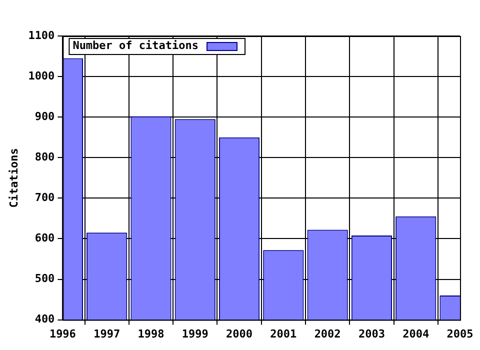 The width and height of the screenshot is (480, 350). What do you see at coordinates (327, 333) in the screenshot?
I see `x-tick-label: 2002` at bounding box center [327, 333].